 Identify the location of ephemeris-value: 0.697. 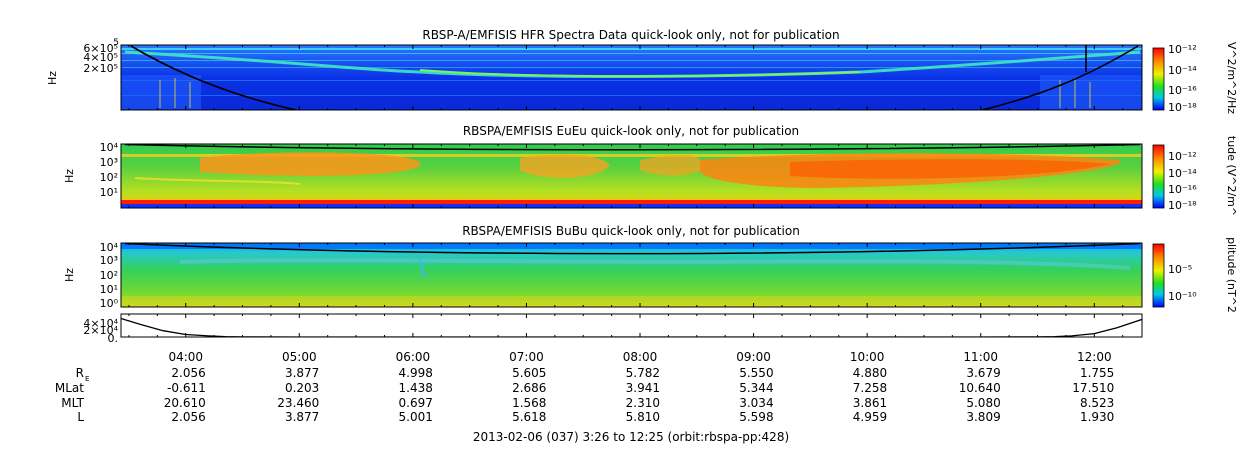
(416, 403).